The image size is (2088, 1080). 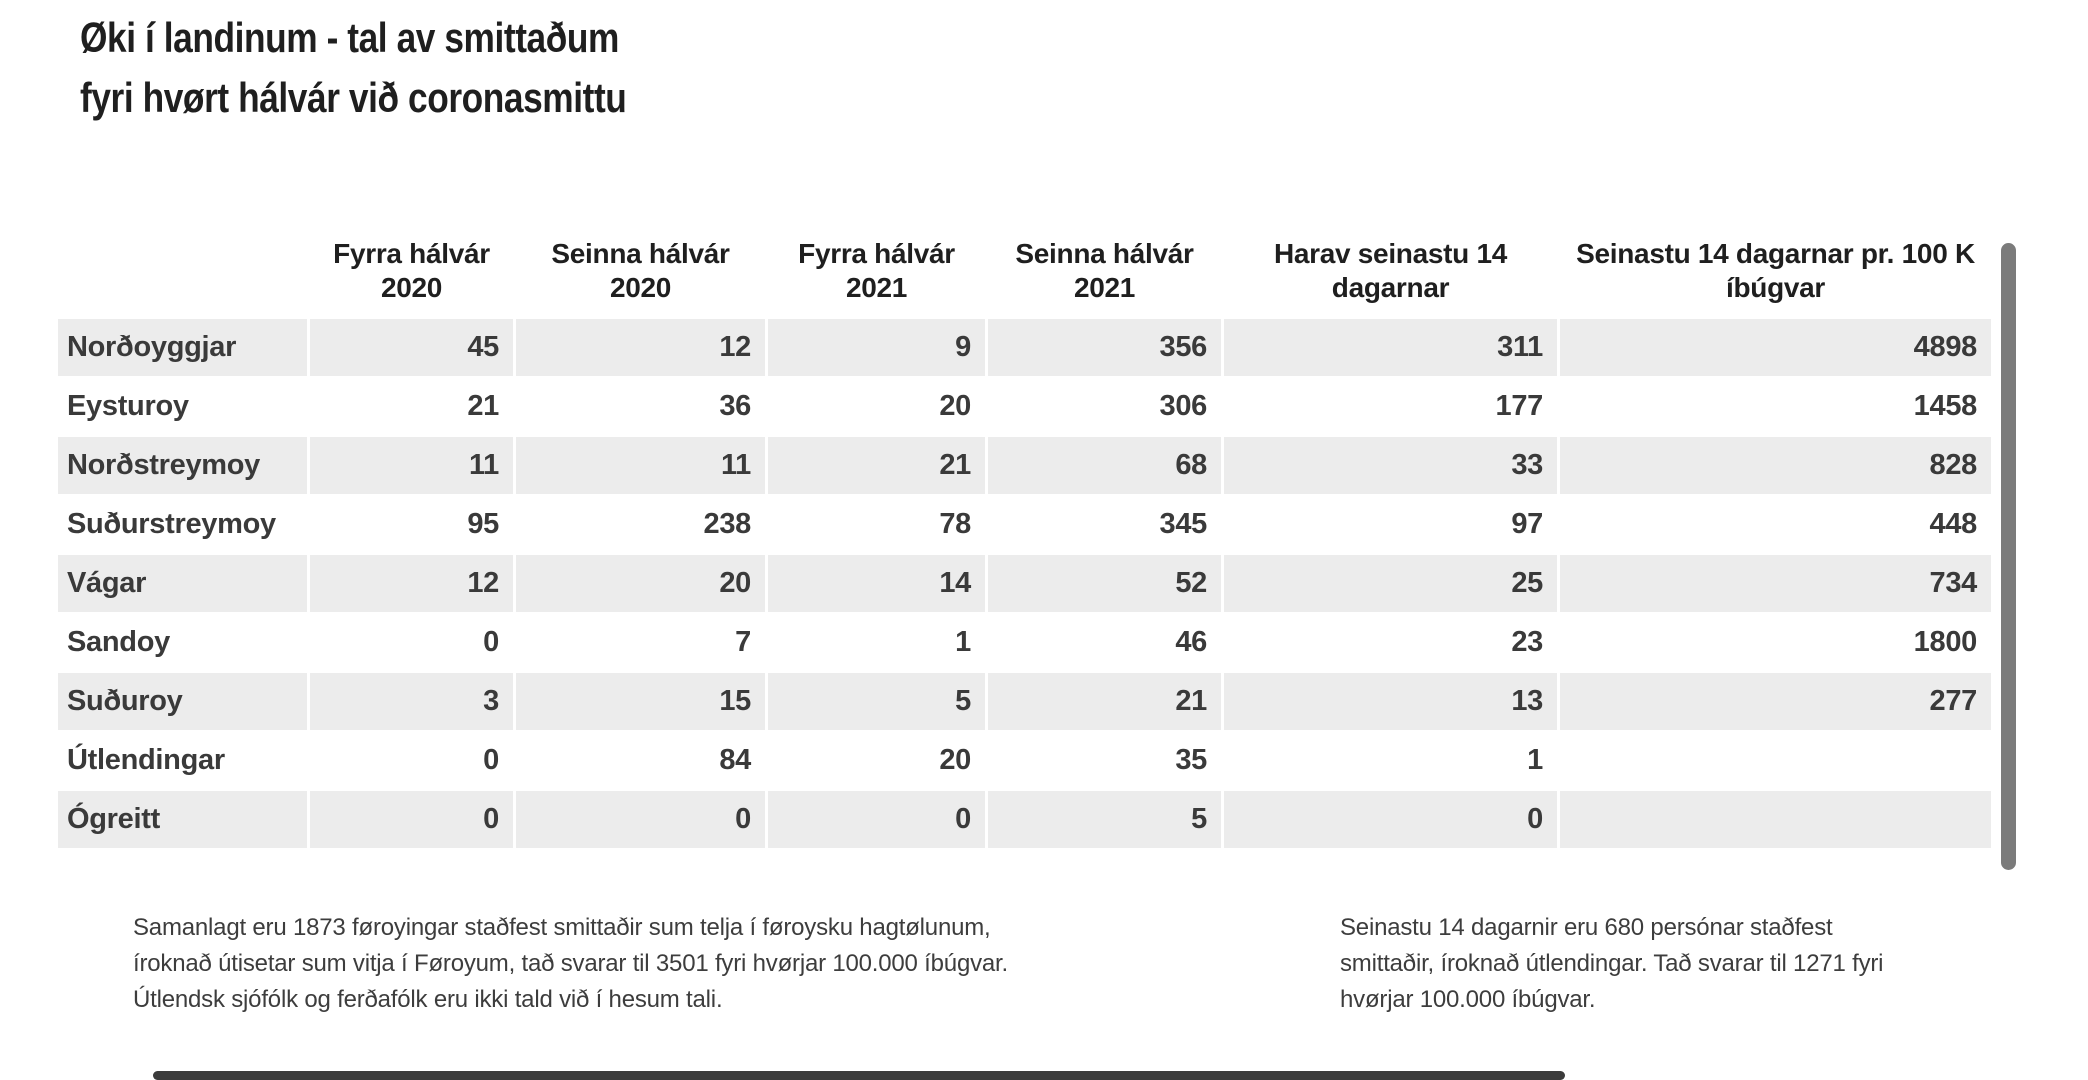 I want to click on cell-value: 306, so click(x=1104, y=406).